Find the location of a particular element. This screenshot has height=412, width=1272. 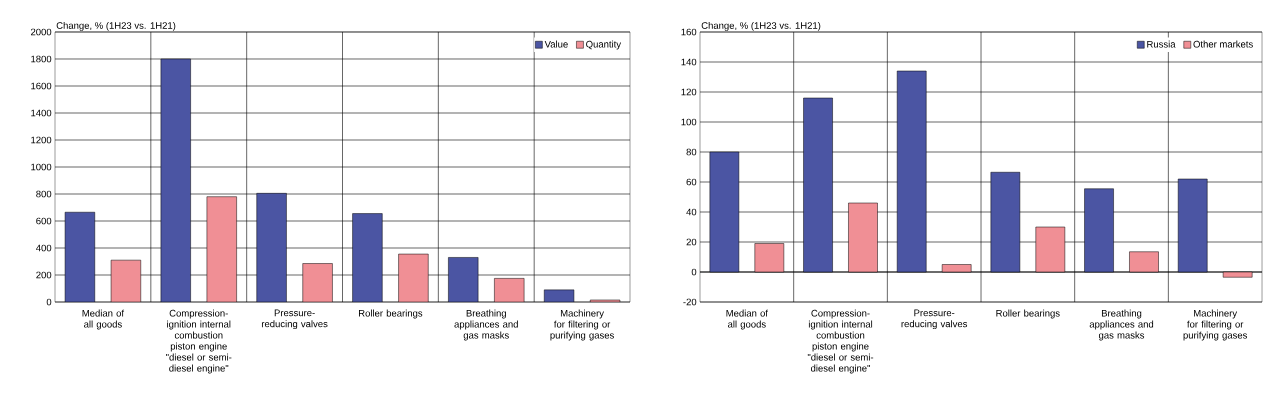

y-tick-label: 100 is located at coordinates (689, 122).